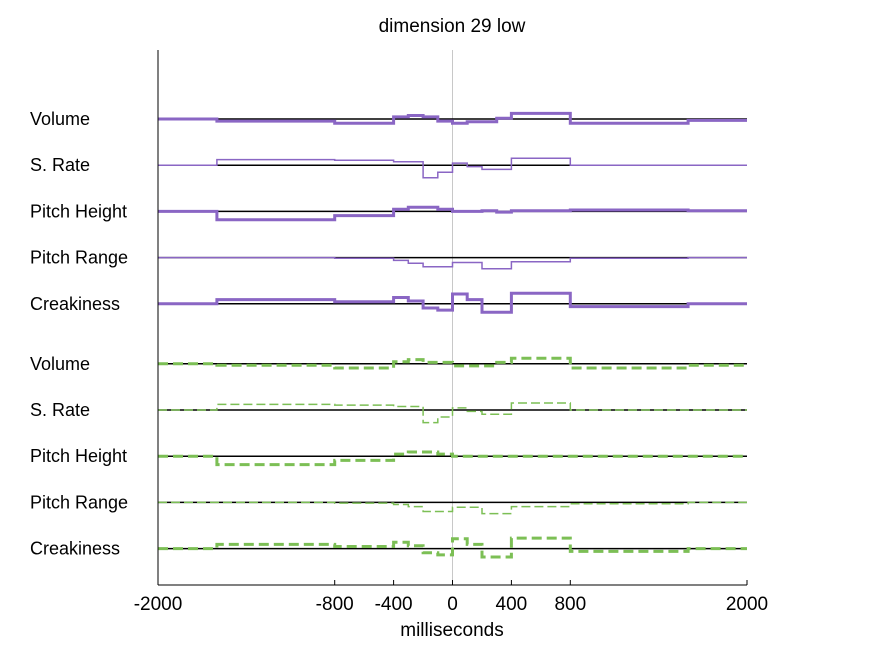  I want to click on series-row-green-0: Volume, so click(388, 364).